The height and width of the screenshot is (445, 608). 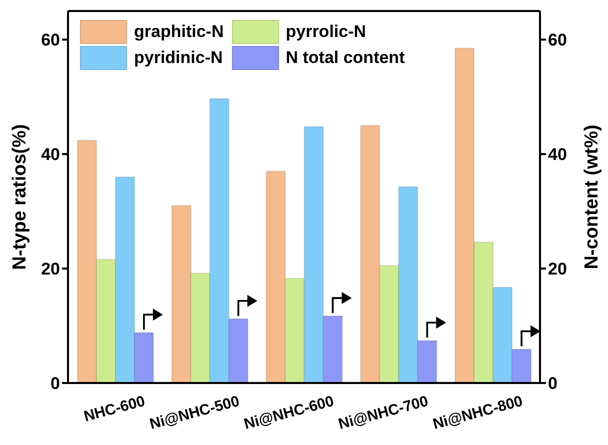 I want to click on y-tick-label: 20, so click(x=50, y=269).